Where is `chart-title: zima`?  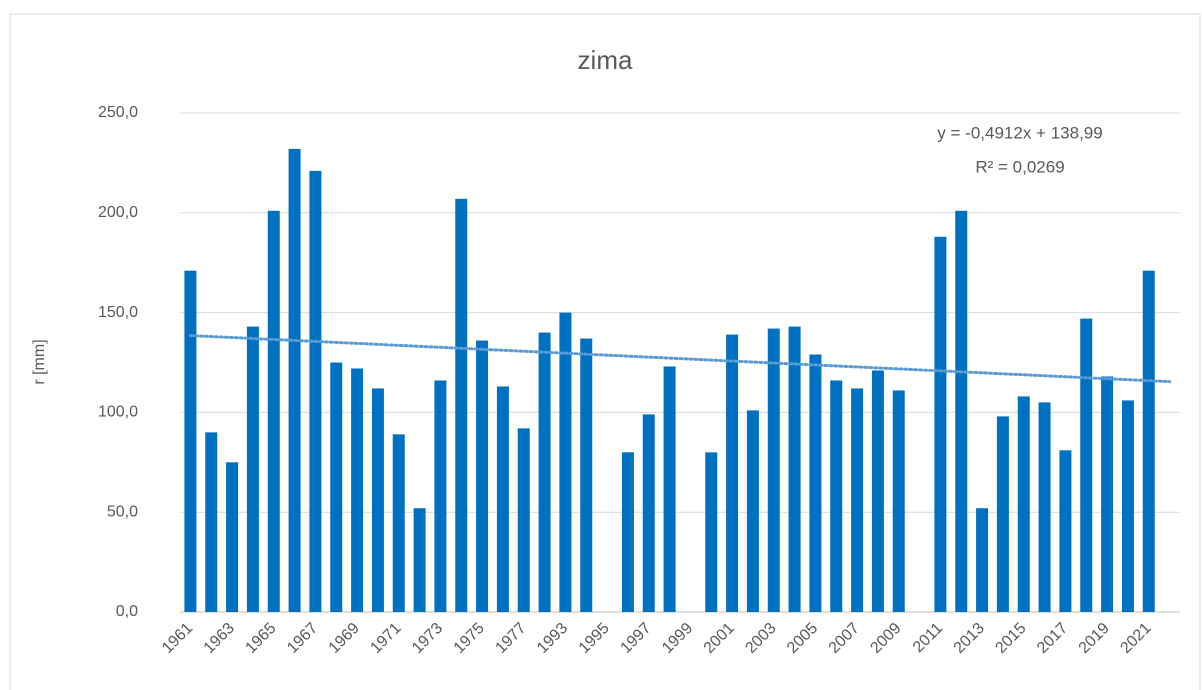 chart-title: zima is located at coordinates (605, 60).